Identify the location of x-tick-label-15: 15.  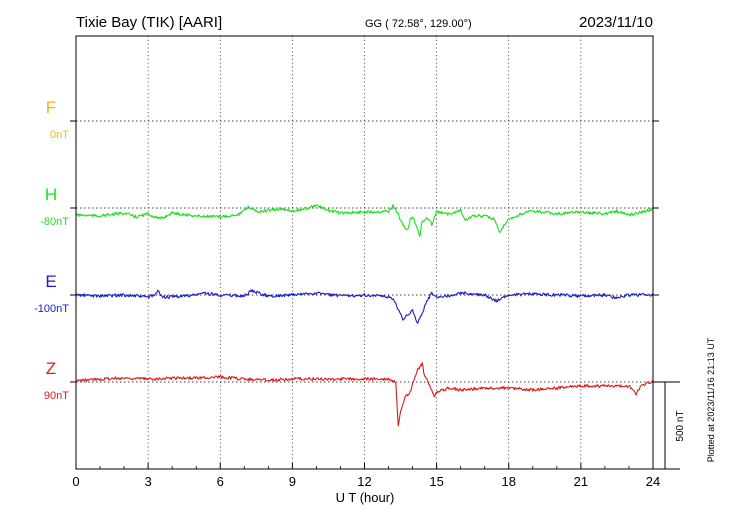
(436, 481).